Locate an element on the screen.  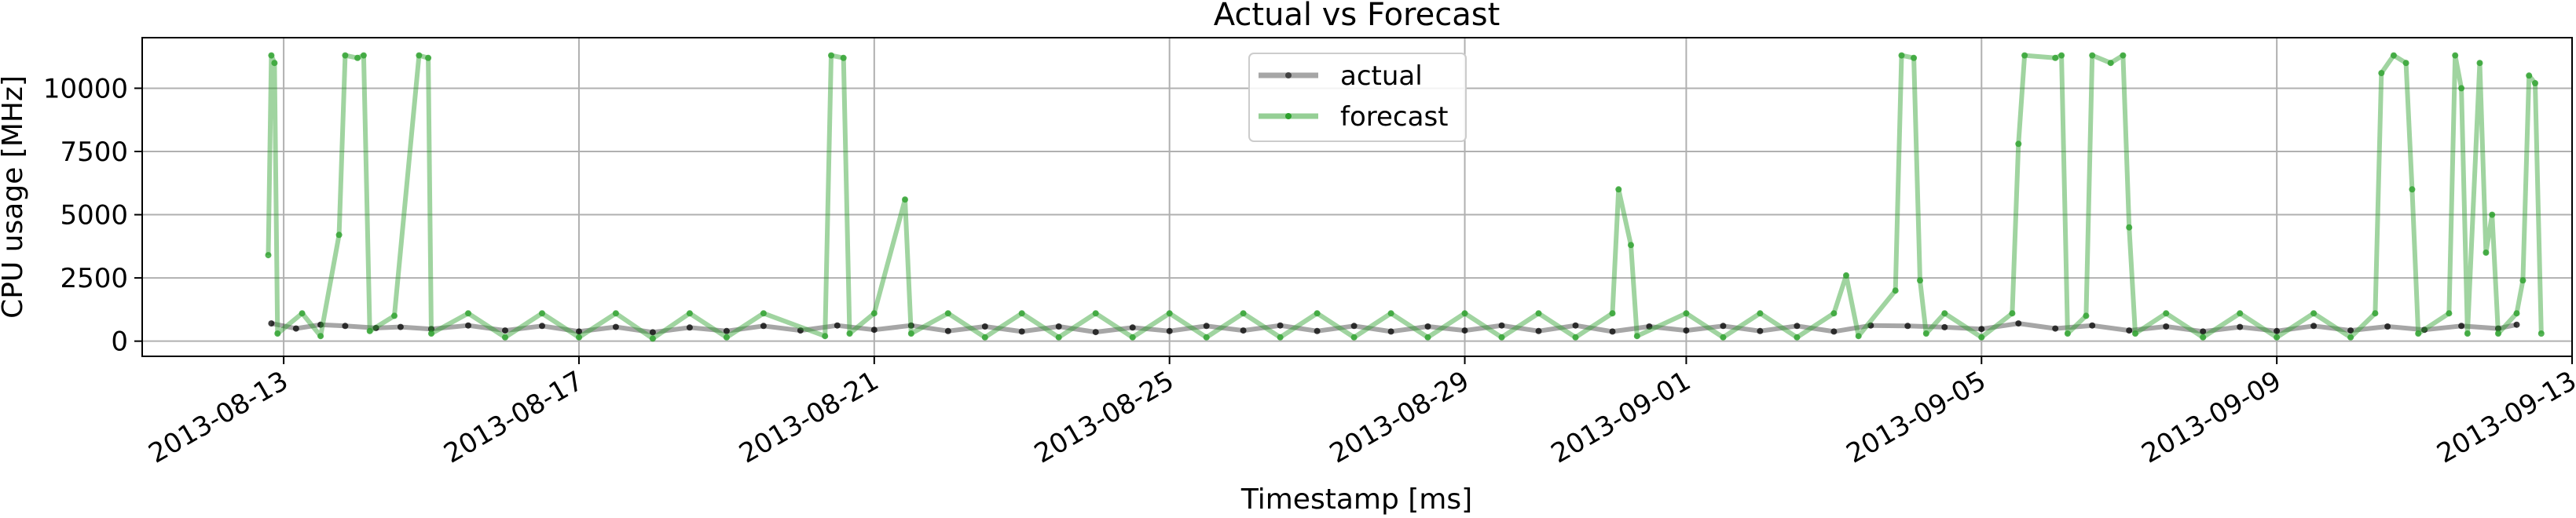
y-tick-label: 10000 is located at coordinates (85, 88).